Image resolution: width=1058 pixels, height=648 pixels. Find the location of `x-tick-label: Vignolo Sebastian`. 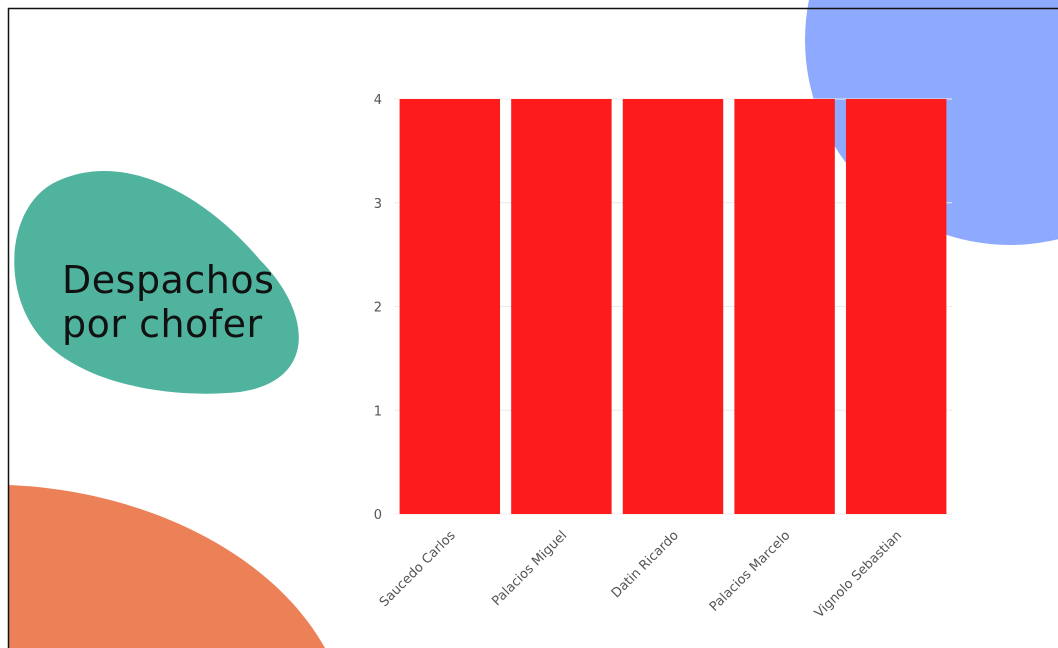

x-tick-label: Vignolo Sebastian is located at coordinates (858, 574).